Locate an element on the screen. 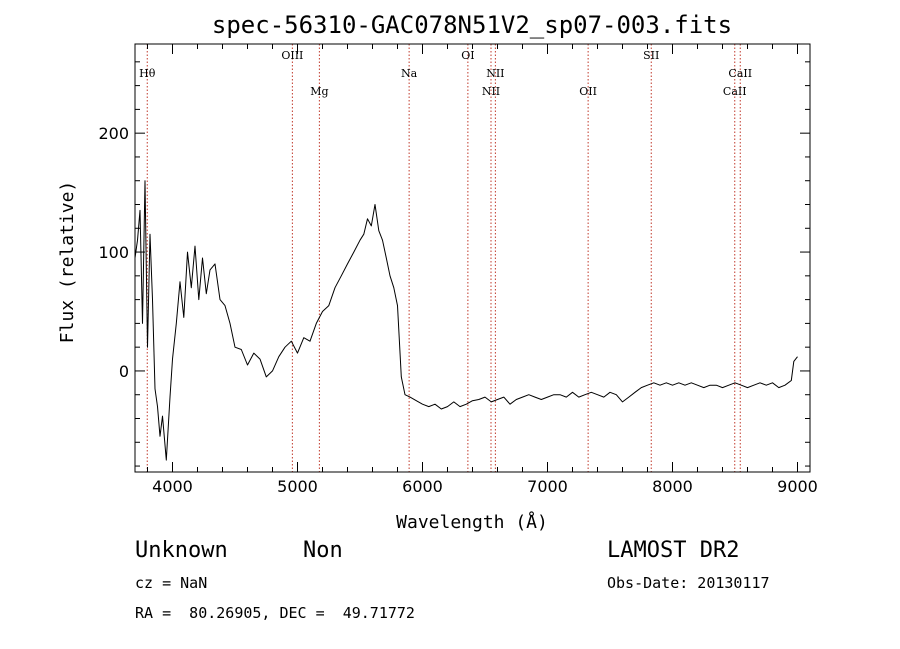 Image resolution: width=900 pixels, height=649 pixels. x-tick-label: 6000 is located at coordinates (422, 486).